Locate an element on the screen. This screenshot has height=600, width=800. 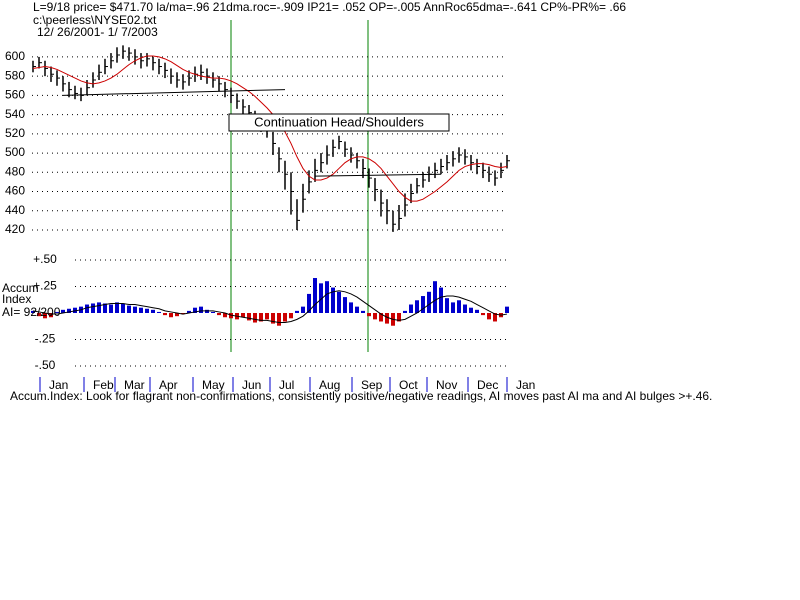
annotation-box is located at coordinates (339, 122).